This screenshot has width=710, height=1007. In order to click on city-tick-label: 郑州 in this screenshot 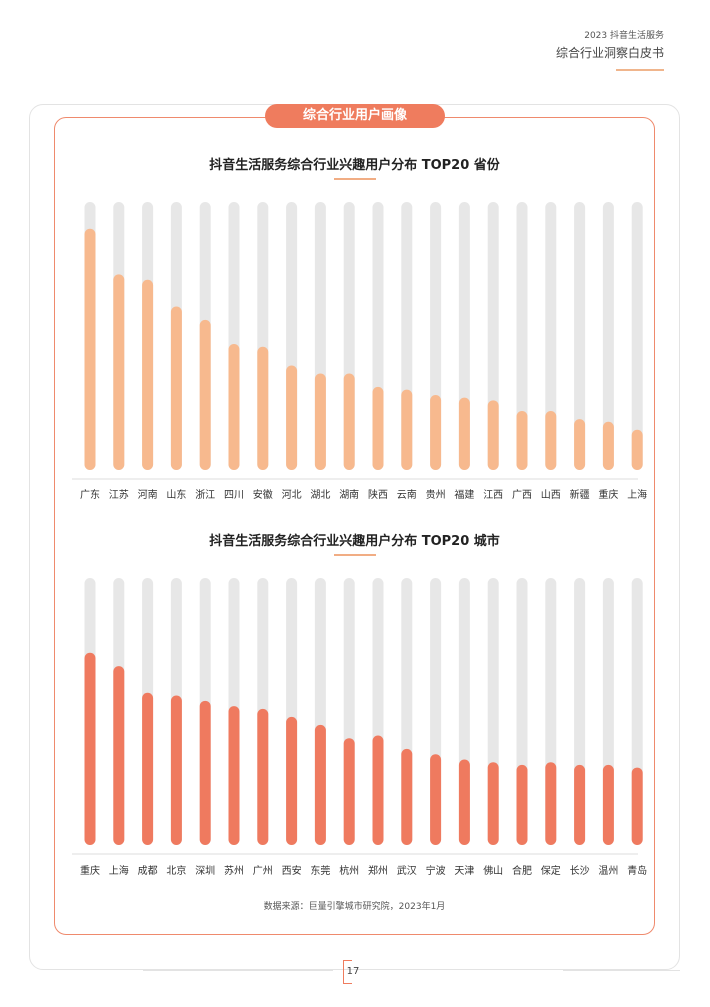, I will do `click(378, 870)`.